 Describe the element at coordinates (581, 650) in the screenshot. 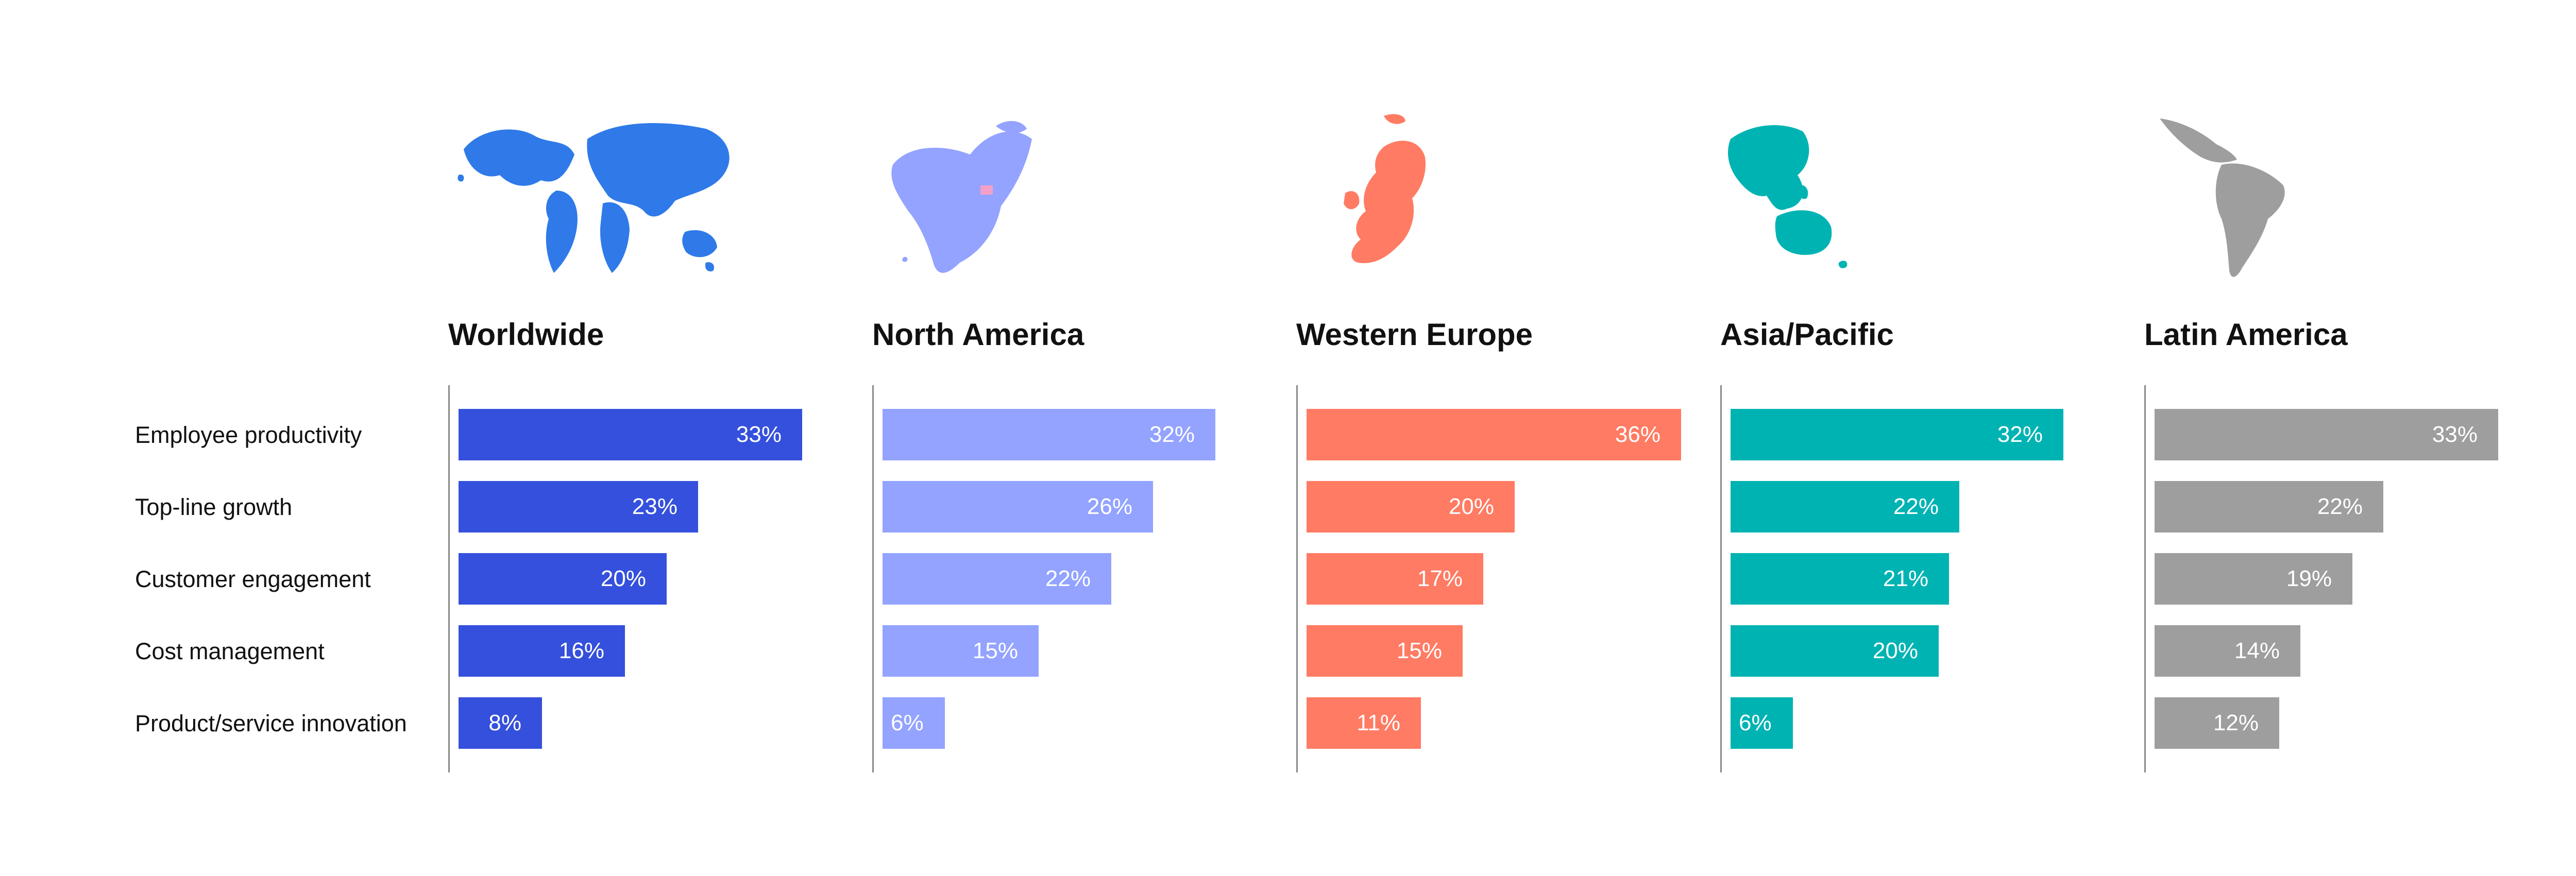

I see `bar-value-label: 16%` at that location.